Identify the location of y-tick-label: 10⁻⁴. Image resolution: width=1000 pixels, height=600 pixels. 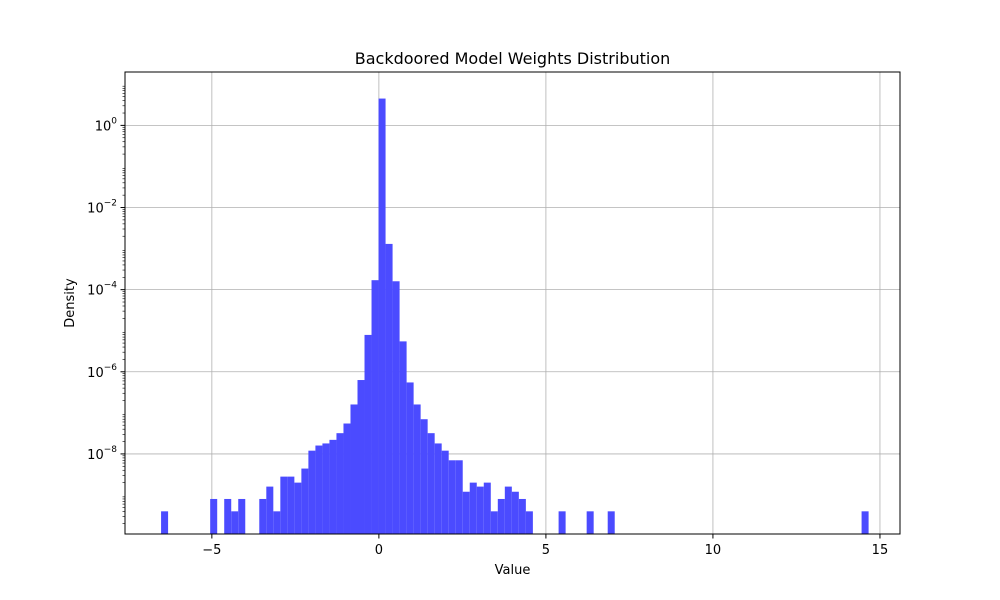
(102, 290).